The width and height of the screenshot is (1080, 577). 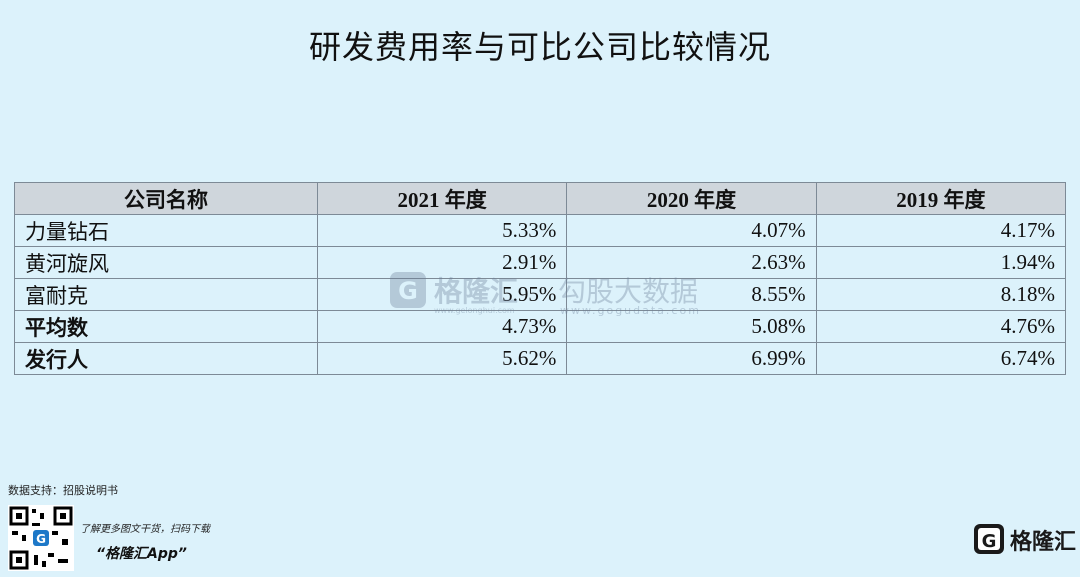 I want to click on logo-icon: G, so click(x=989, y=539).